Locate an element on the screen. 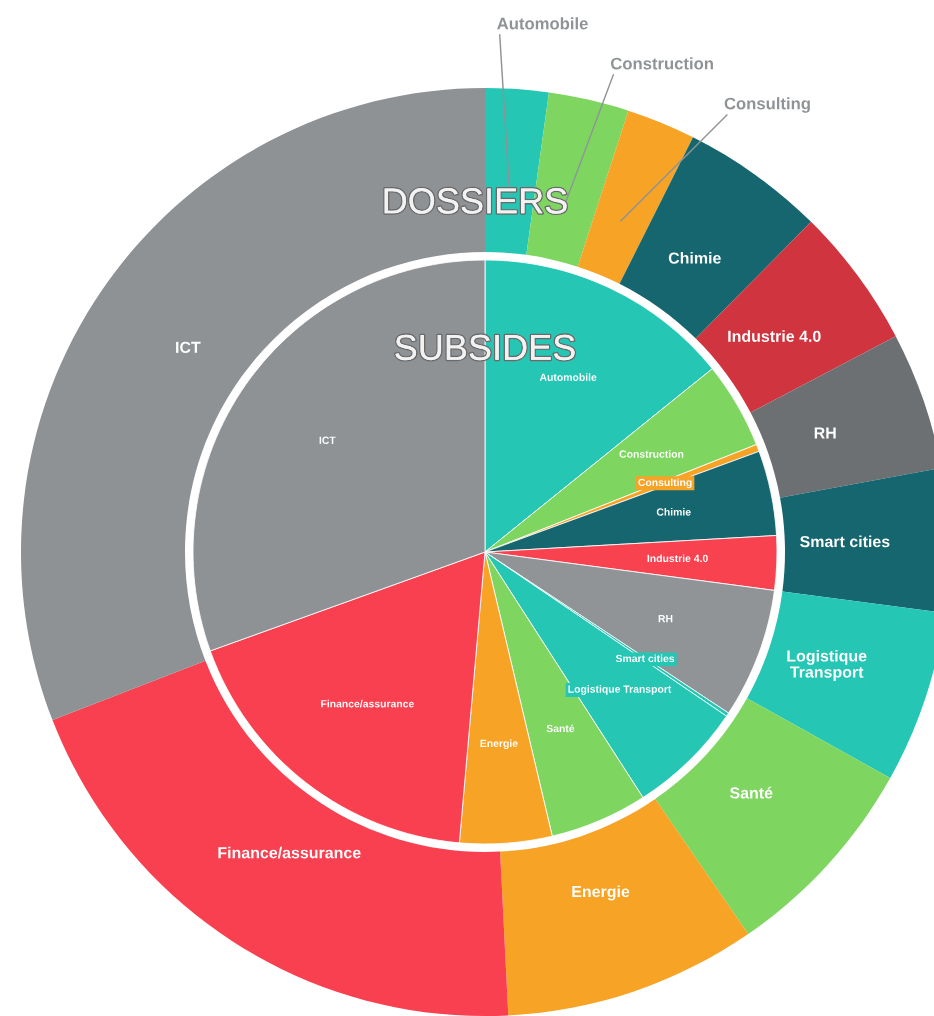 The height and width of the screenshot is (1016, 934). slice-label: Consulting is located at coordinates (665, 483).